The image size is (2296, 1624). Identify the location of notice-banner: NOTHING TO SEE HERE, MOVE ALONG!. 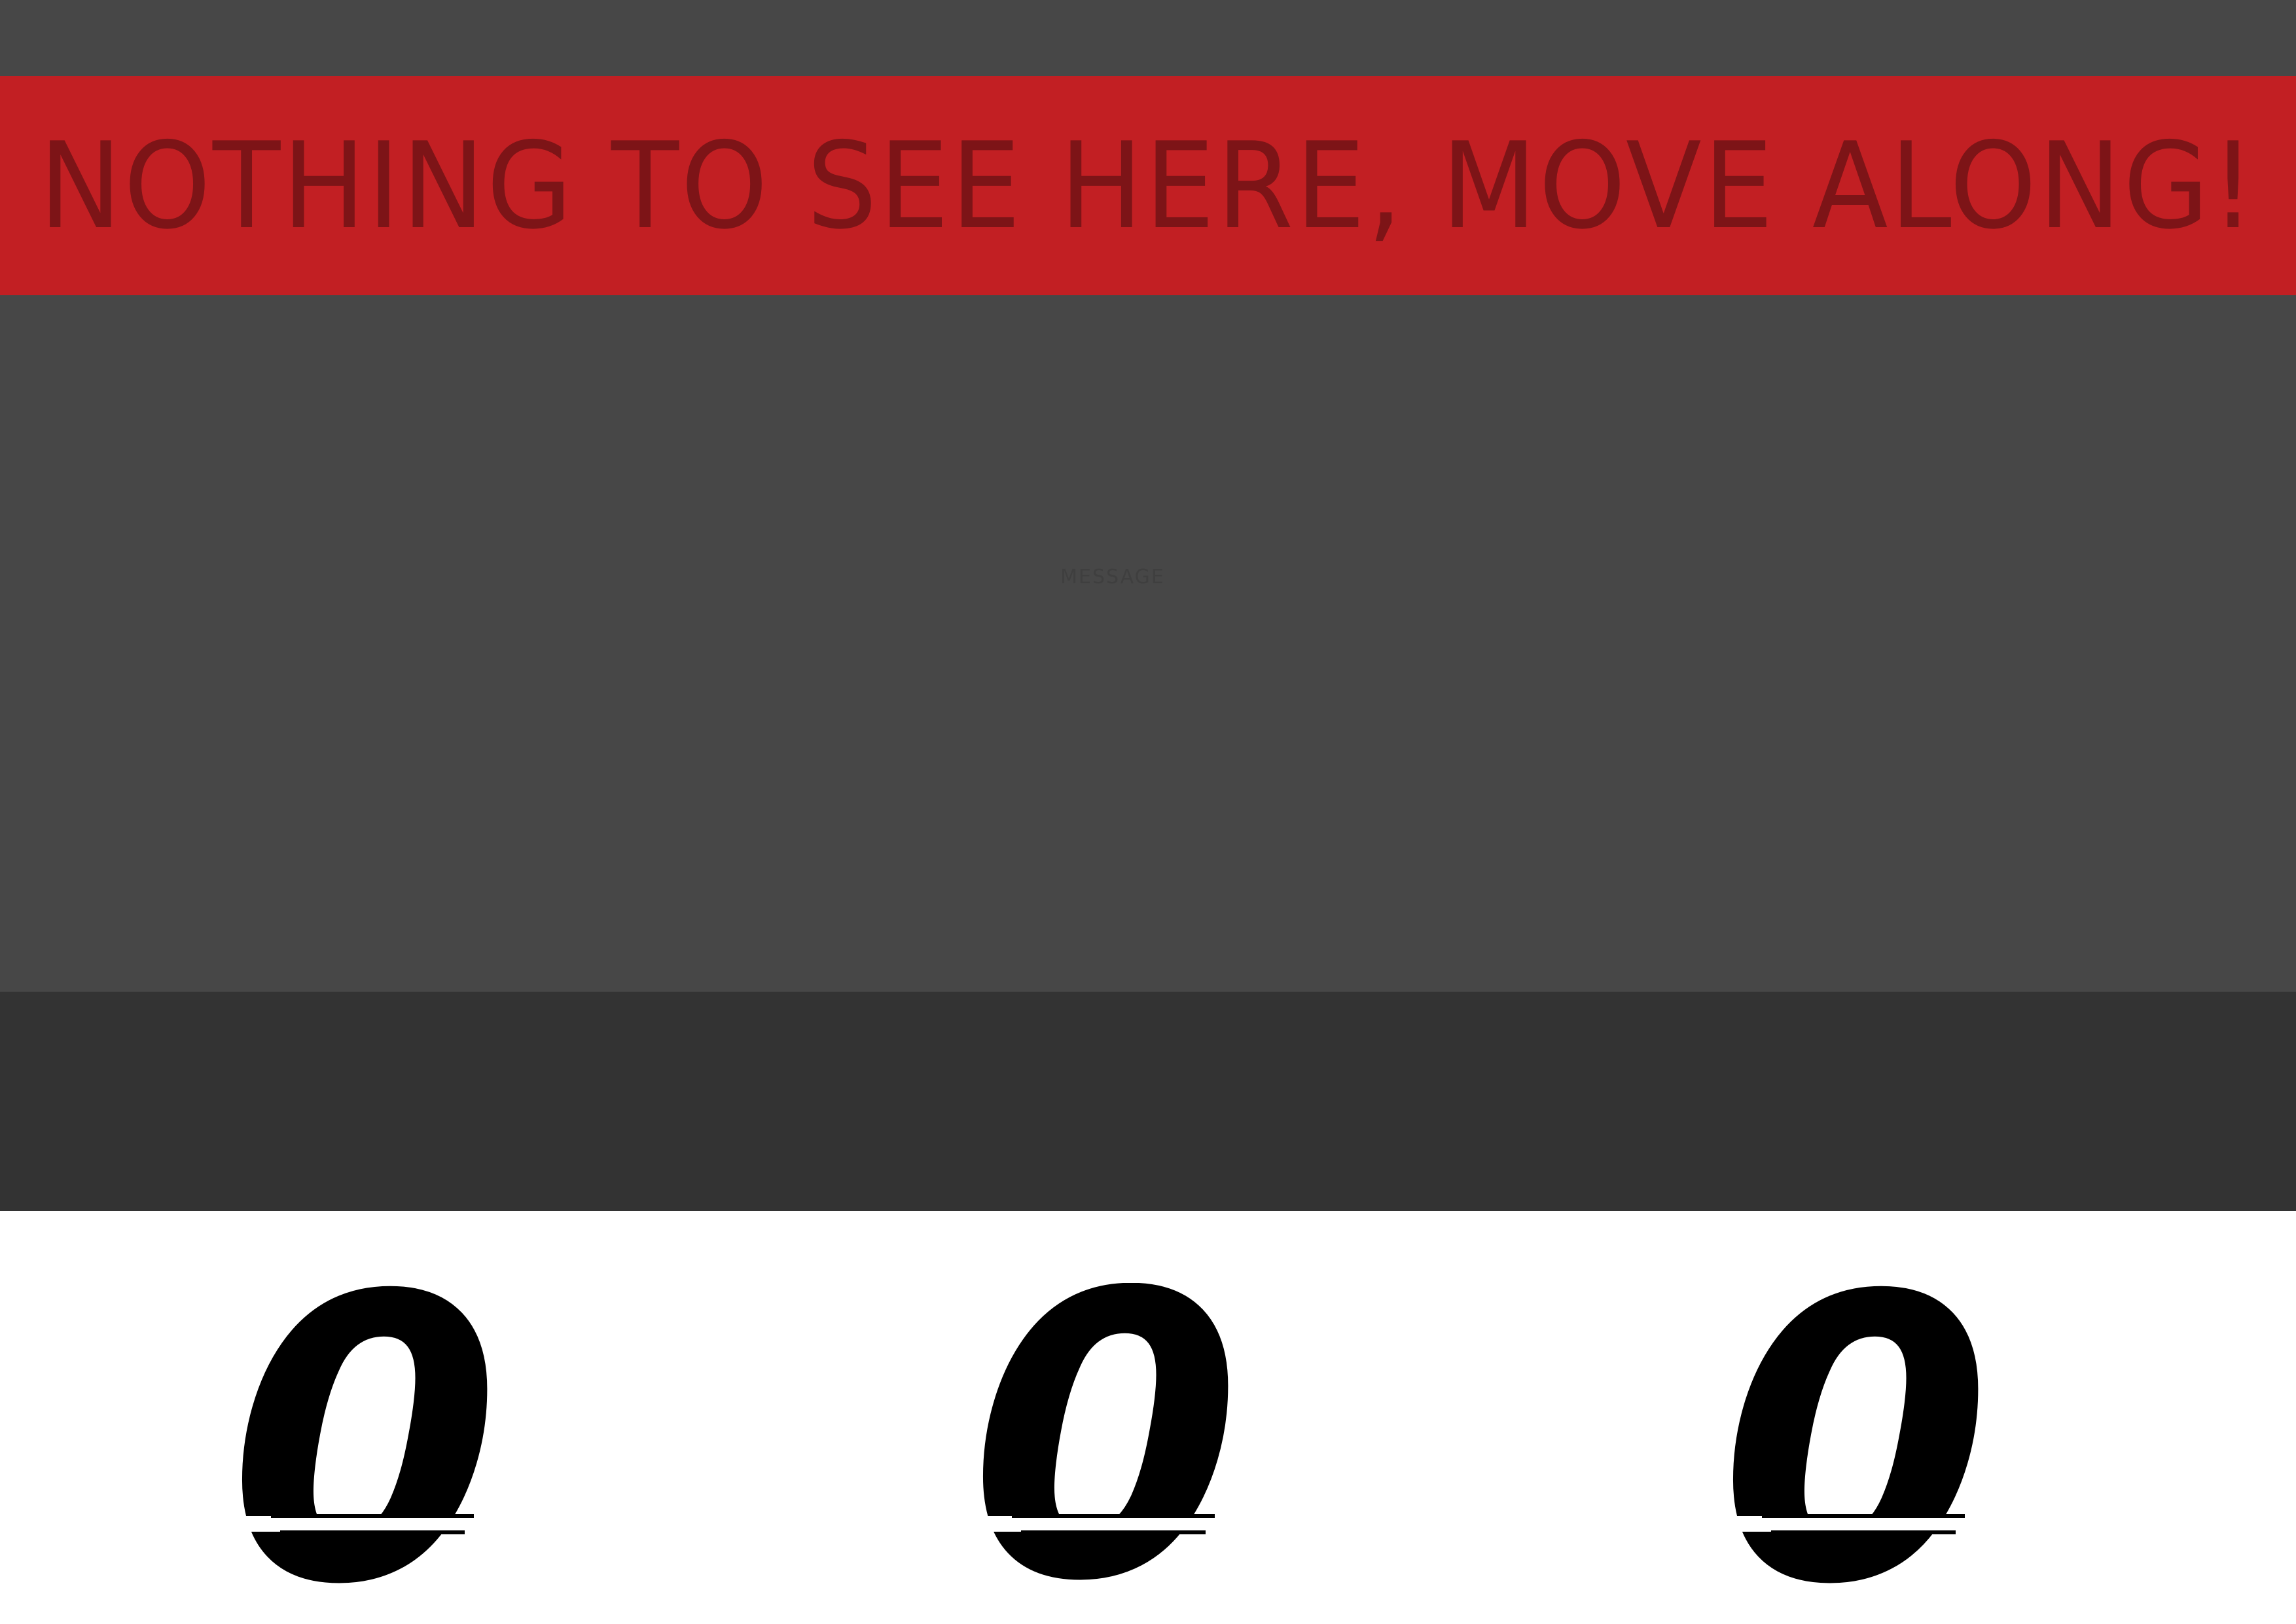
(1148, 185).